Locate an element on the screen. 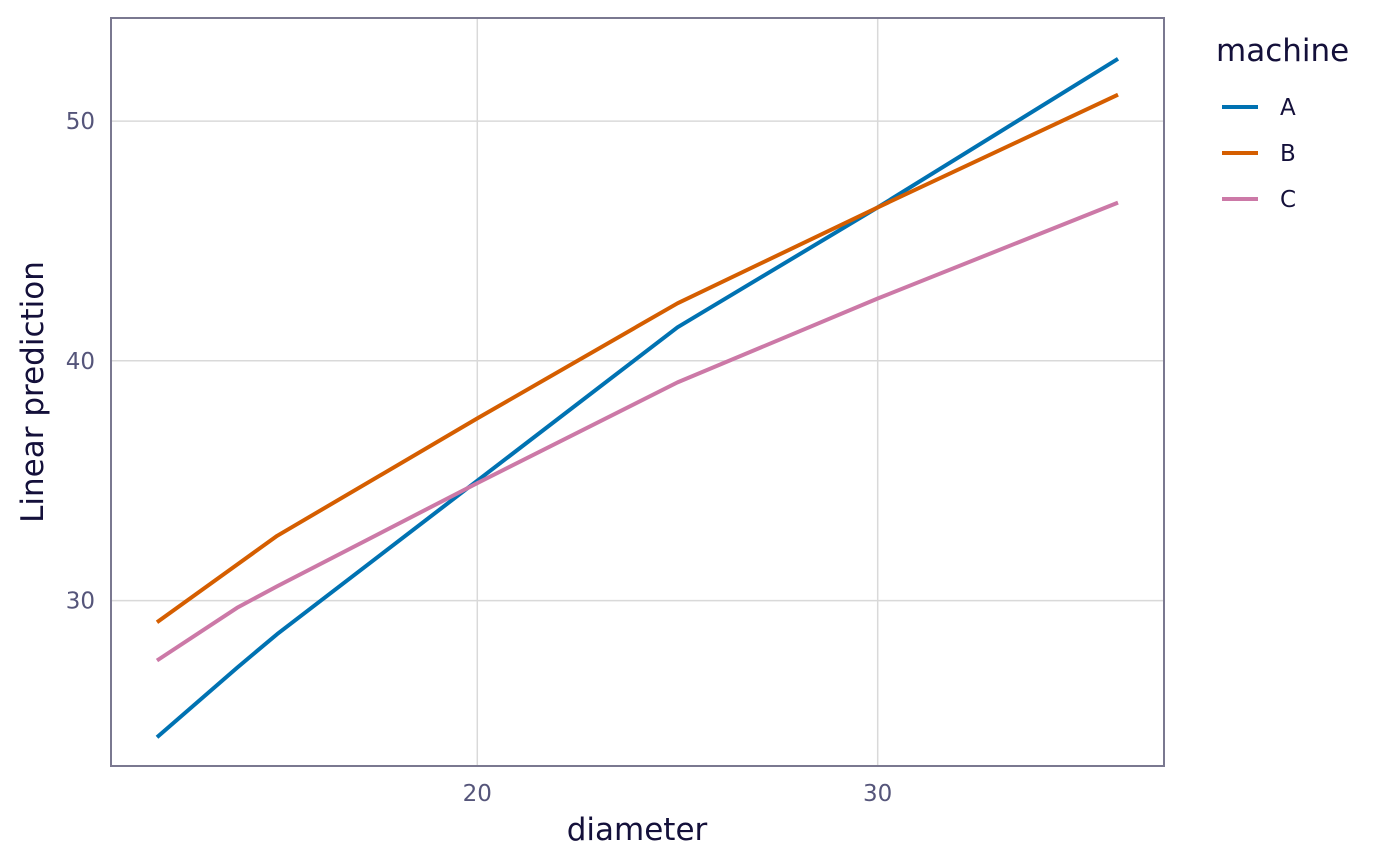  y-tick-label: 40 is located at coordinates (80, 362).